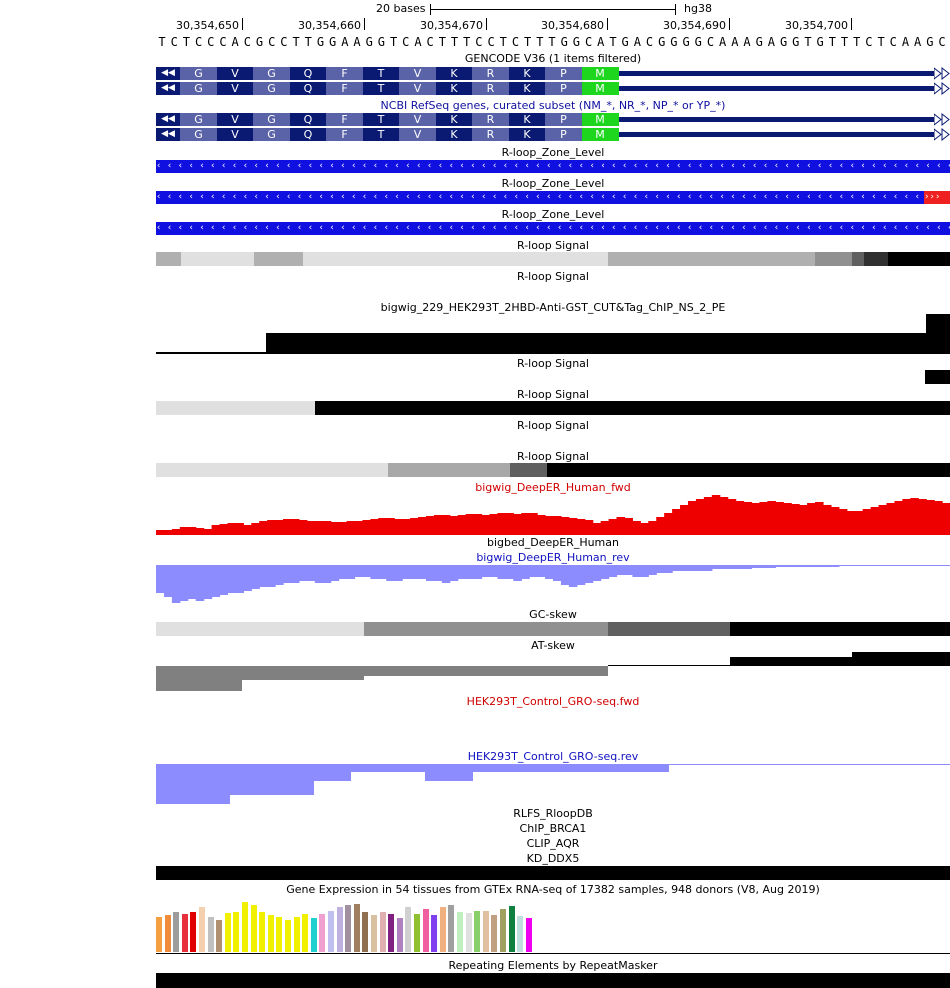  I want to click on track-label-gro-rev: HEK293T_Control_GRO-seq.rev, so click(553, 756).